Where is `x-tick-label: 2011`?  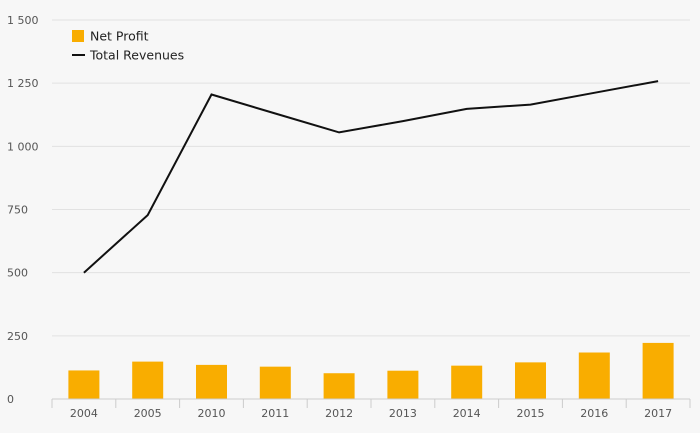
x-tick-label: 2011 is located at coordinates (275, 413).